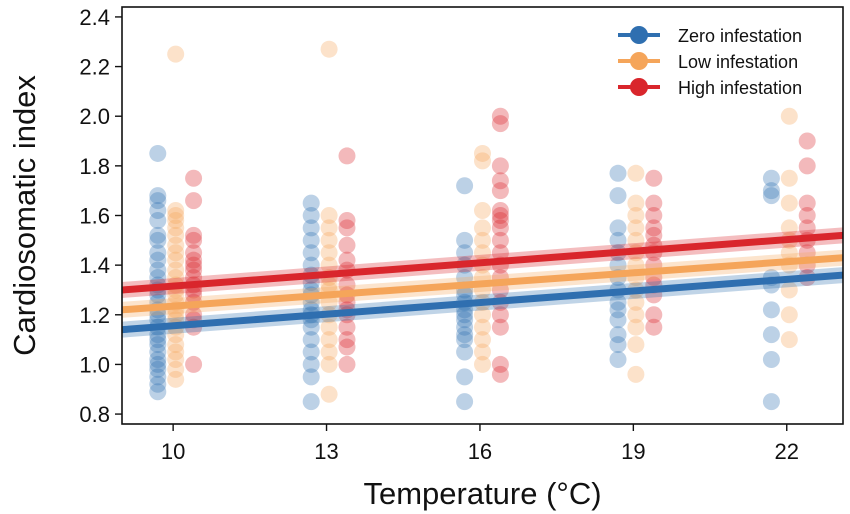 This screenshot has height=514, width=850. What do you see at coordinates (173, 451) in the screenshot?
I see `x-tick-label: 10` at bounding box center [173, 451].